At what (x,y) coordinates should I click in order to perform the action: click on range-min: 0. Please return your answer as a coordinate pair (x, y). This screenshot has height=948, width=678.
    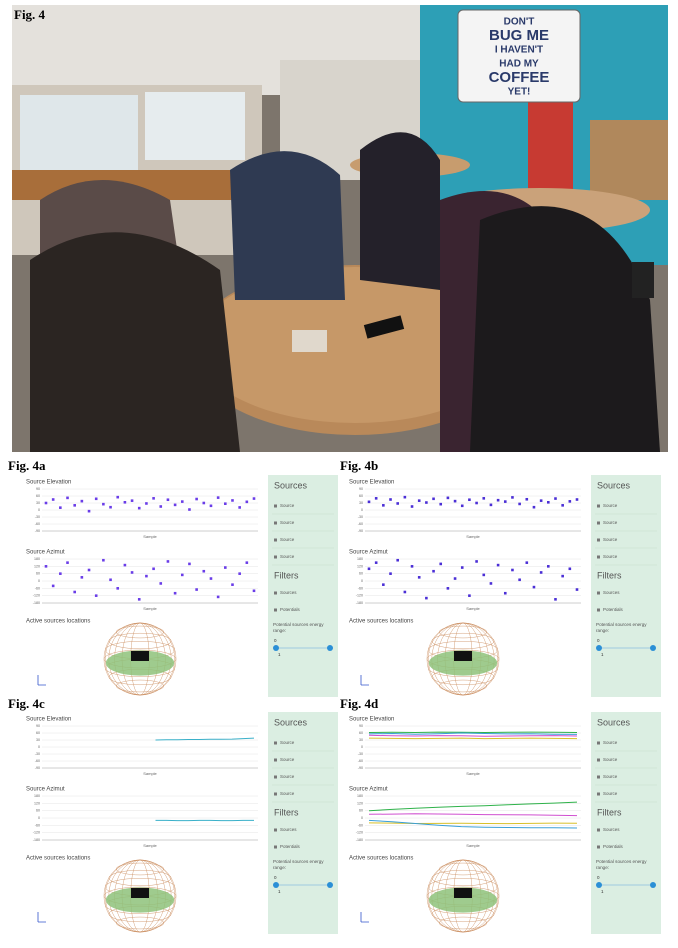
    Looking at the image, I should click on (275, 877).